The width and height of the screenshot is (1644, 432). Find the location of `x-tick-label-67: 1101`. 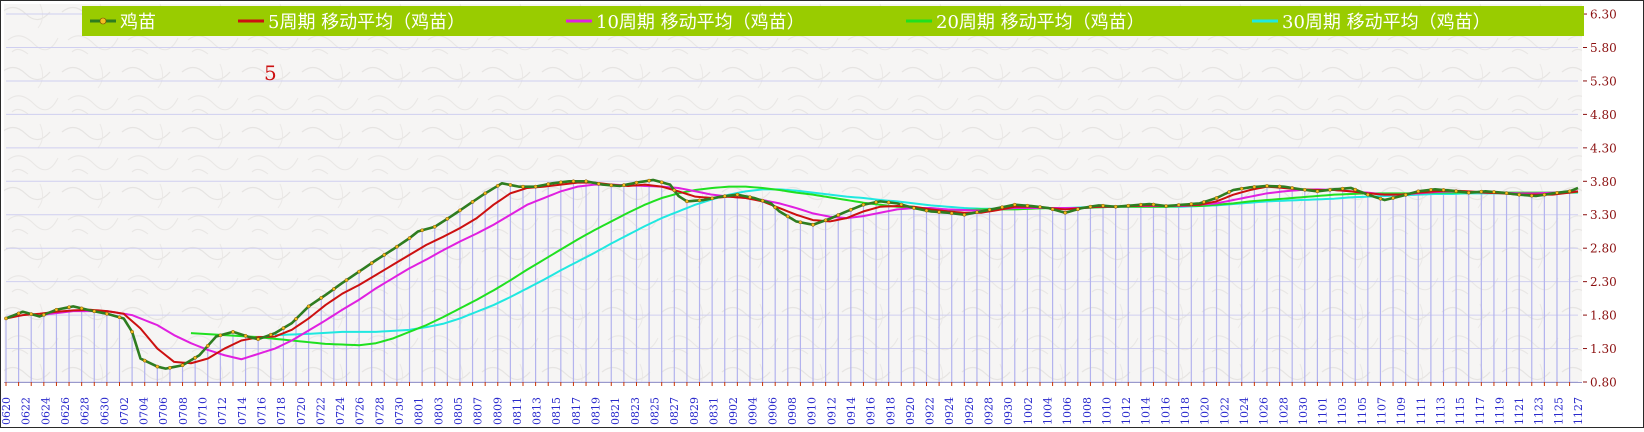

x-tick-label-67: 1101 is located at coordinates (1323, 411).